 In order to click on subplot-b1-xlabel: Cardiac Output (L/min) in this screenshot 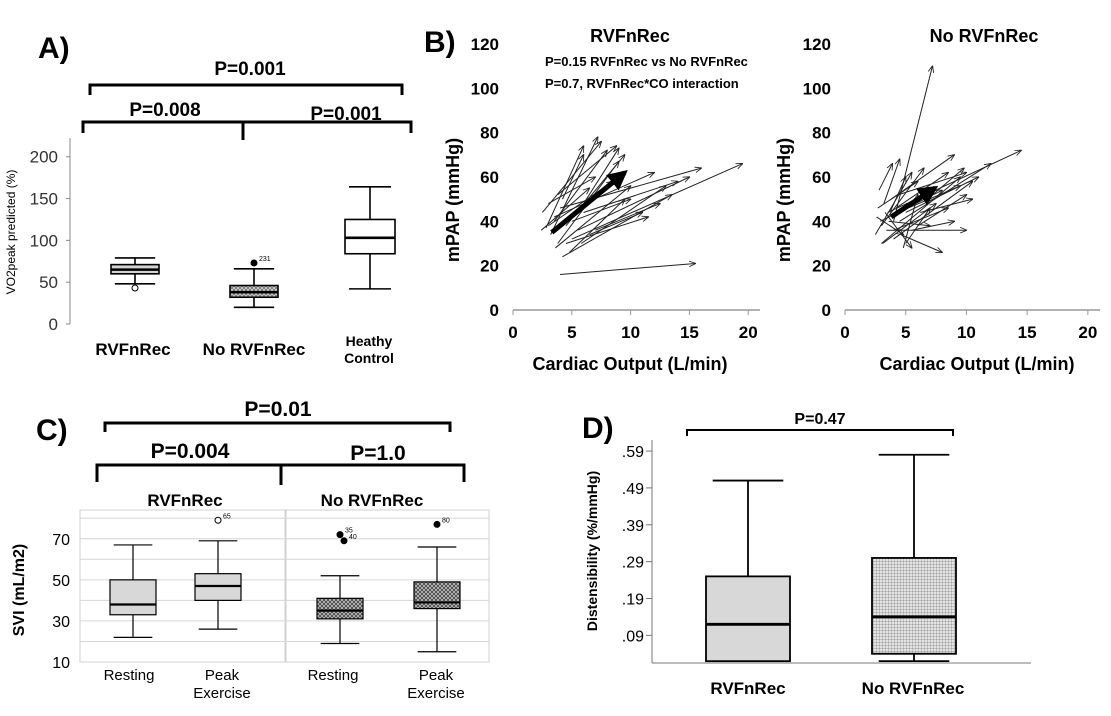, I will do `click(630, 364)`.